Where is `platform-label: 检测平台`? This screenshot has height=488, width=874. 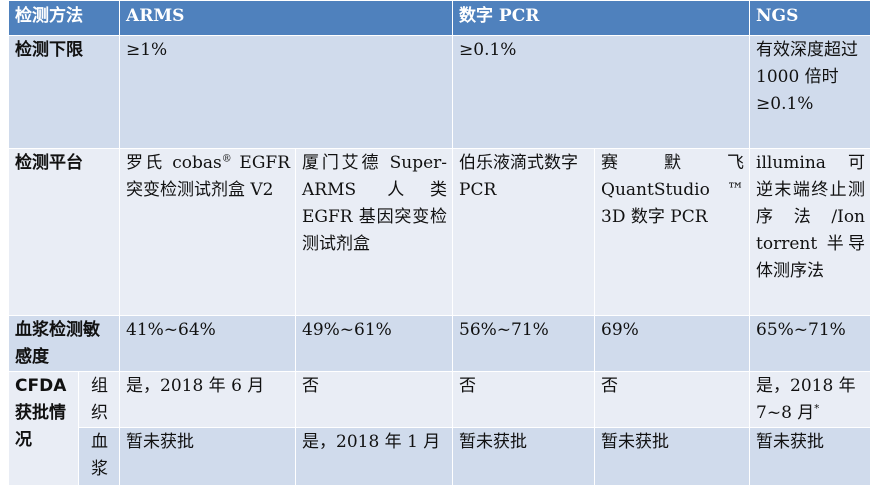
platform-label: 检测平台 is located at coordinates (64, 232).